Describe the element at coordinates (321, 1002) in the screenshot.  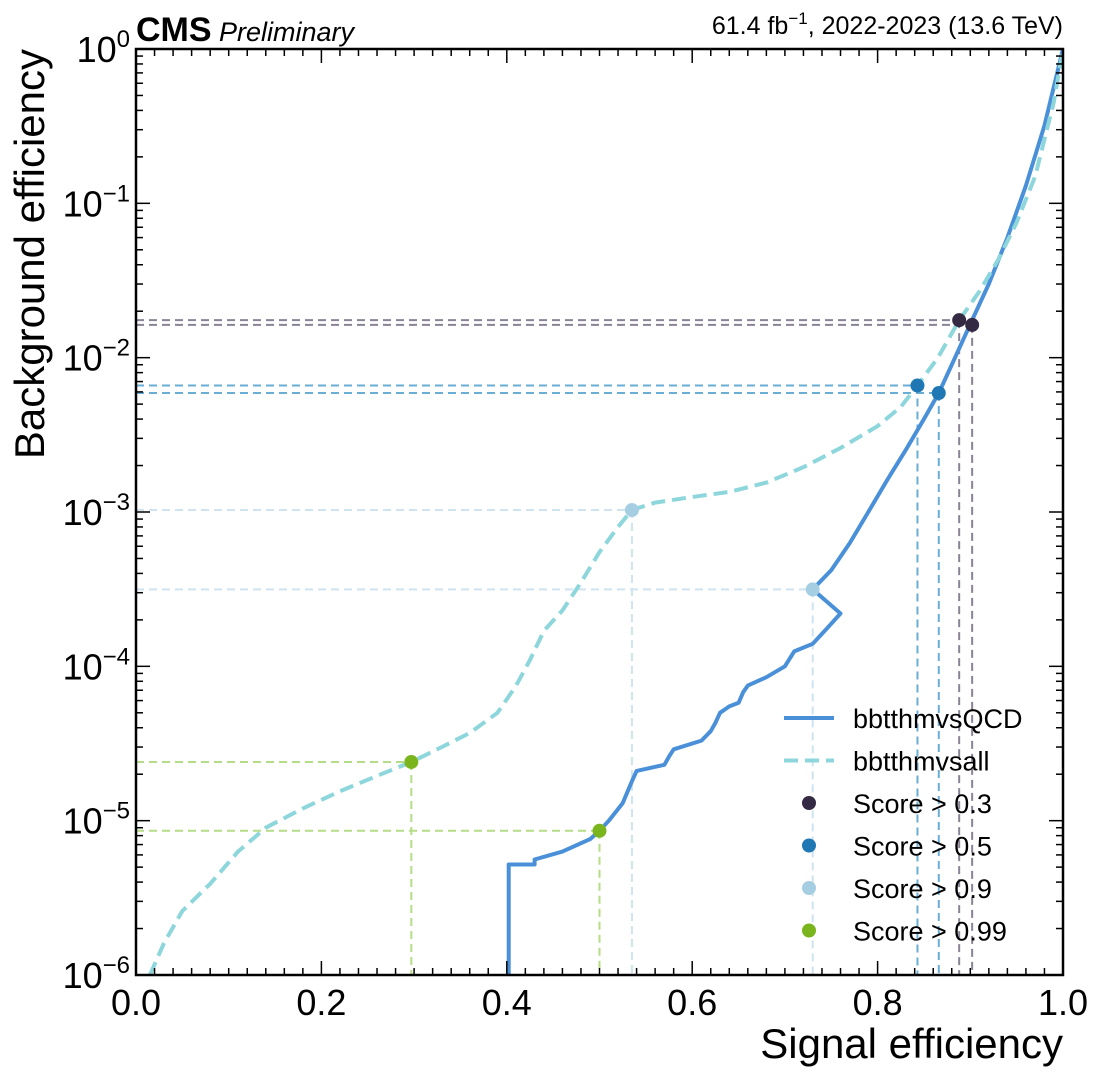
I see `x-tick-label: 0.2` at that location.